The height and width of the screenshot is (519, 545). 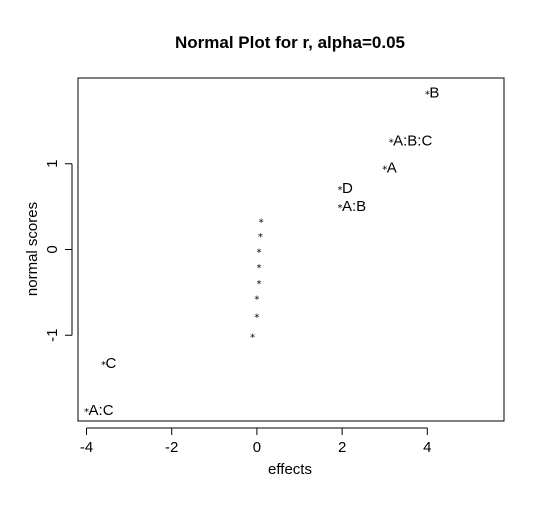 What do you see at coordinates (32, 249) in the screenshot?
I see `y-axis-label: normal scores` at bounding box center [32, 249].